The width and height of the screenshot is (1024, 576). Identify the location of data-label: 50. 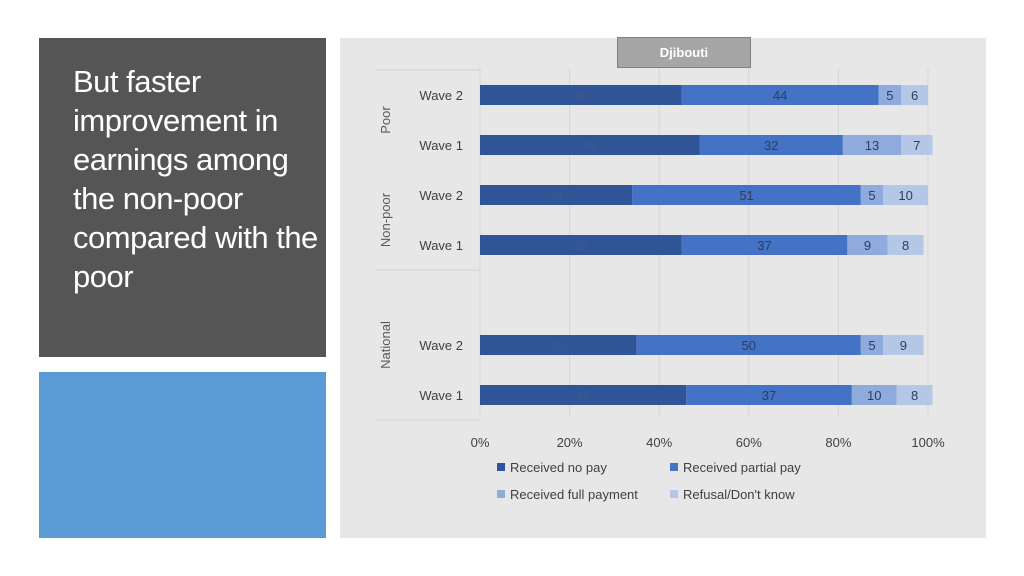
(749, 345).